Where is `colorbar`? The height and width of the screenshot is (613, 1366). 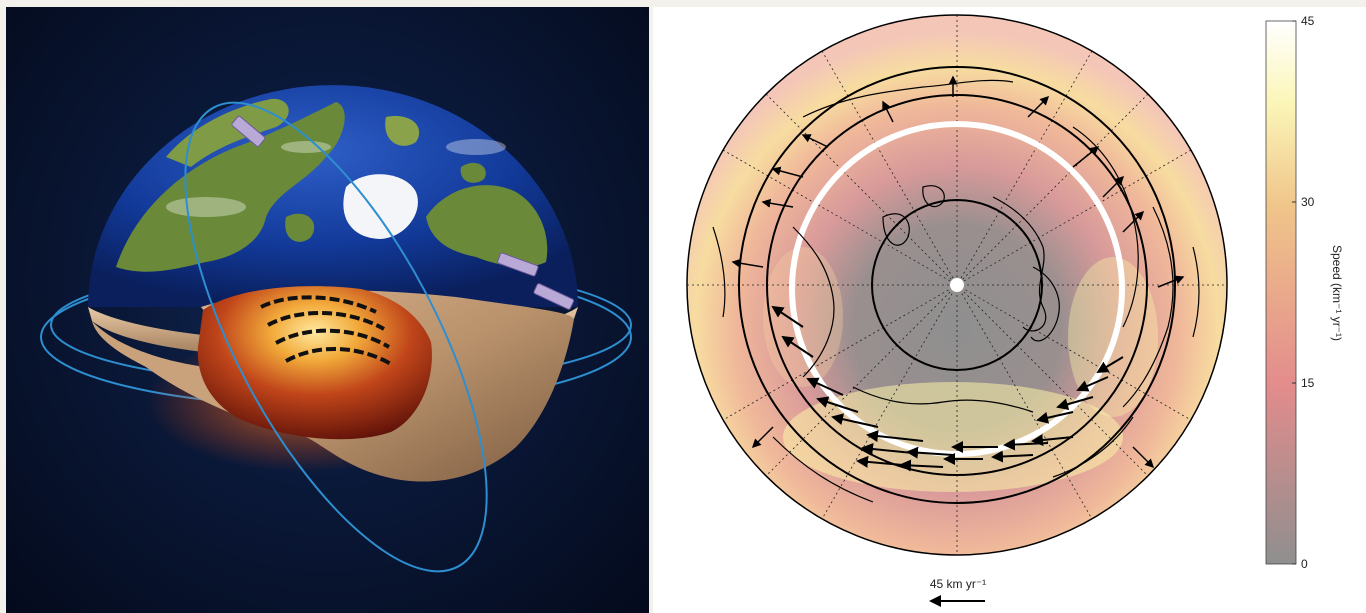
colorbar is located at coordinates (1281, 292).